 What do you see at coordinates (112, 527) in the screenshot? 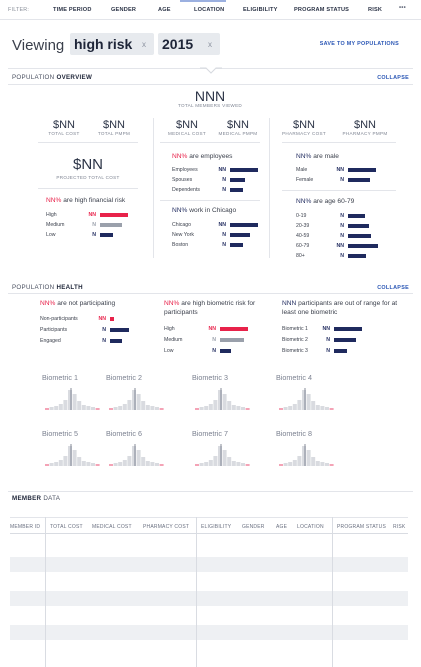
I see `col-medical-cost: MEDICAL COST` at bounding box center [112, 527].